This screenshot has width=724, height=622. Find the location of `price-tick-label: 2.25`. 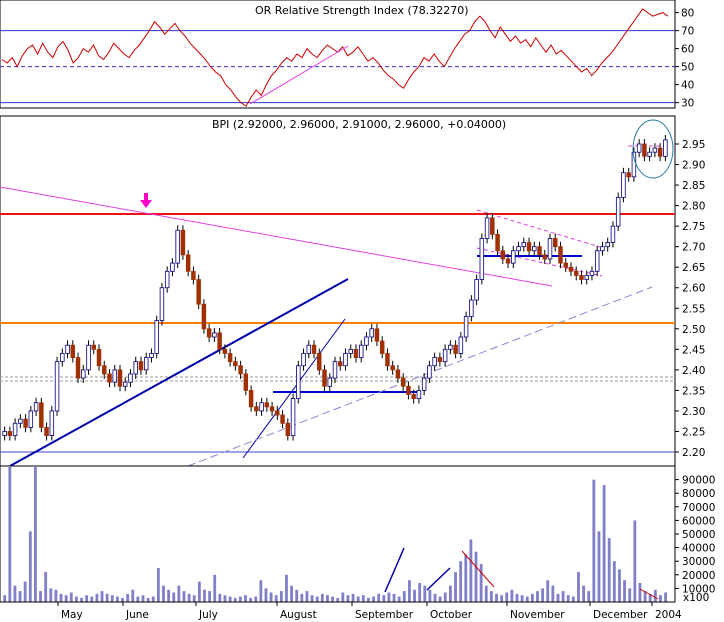

price-tick-label: 2.25 is located at coordinates (693, 432).